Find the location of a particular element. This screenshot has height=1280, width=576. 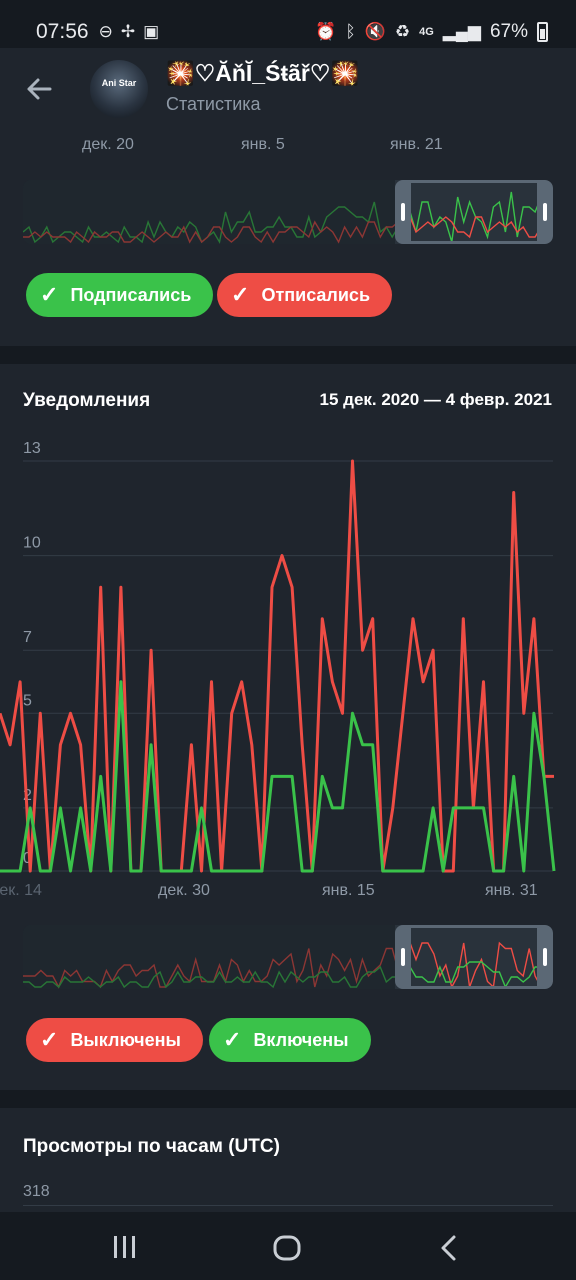

fan-icon: ✢ is located at coordinates (128, 31).